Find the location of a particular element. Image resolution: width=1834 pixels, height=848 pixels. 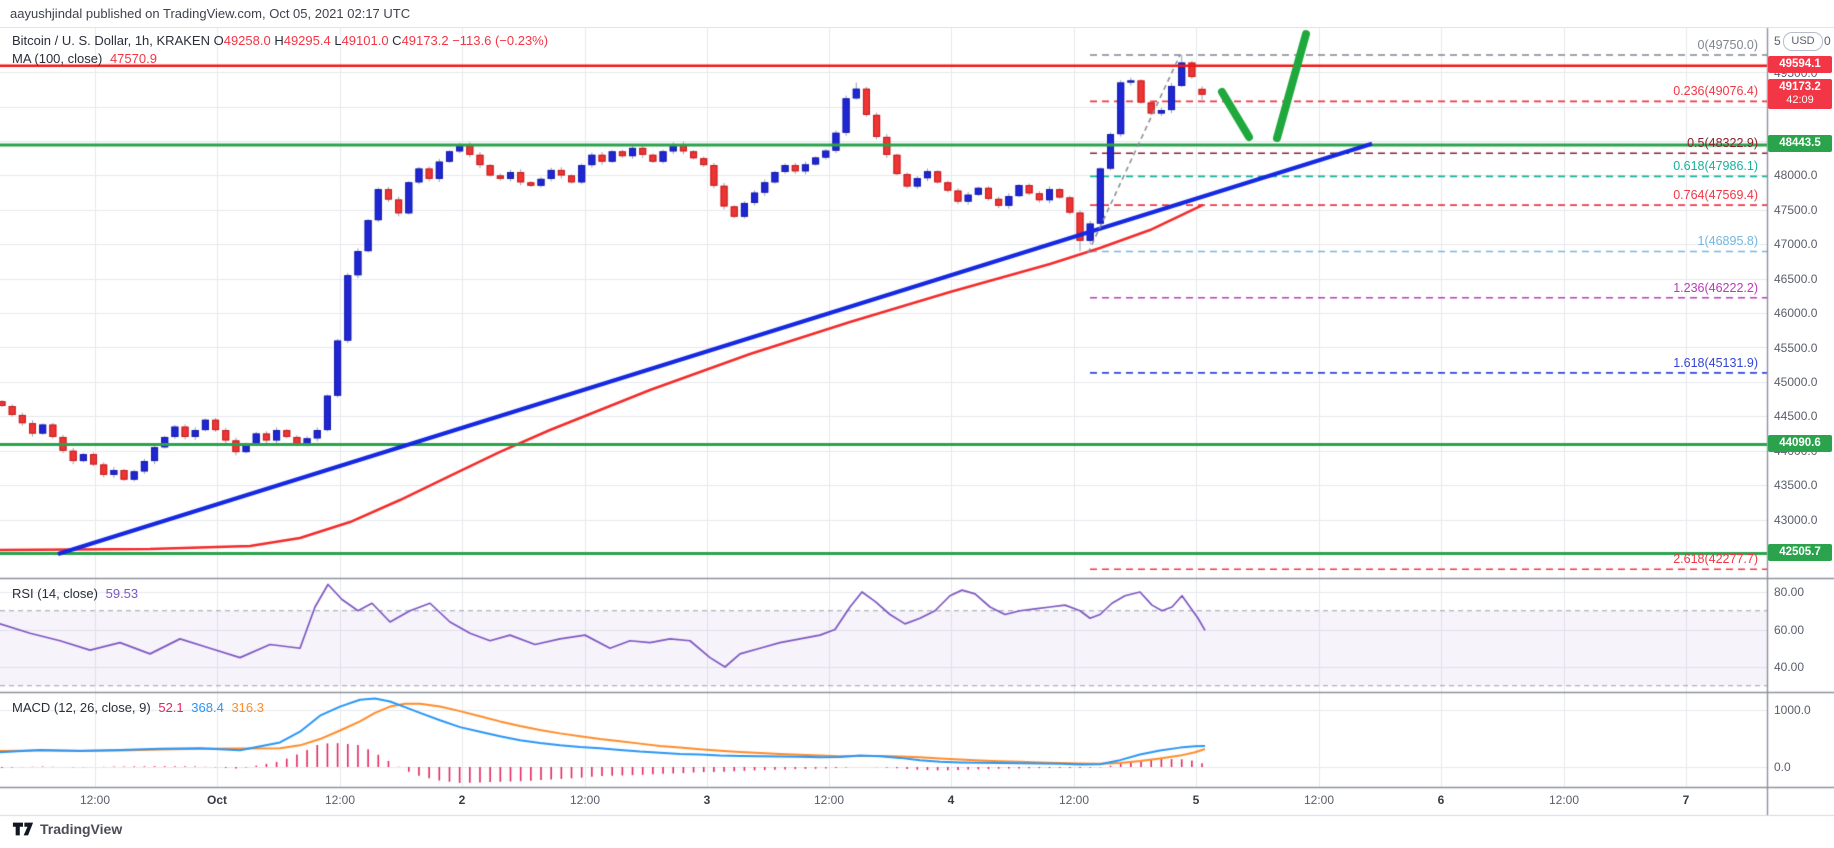

rsi-axis-label: 60.00 is located at coordinates (1789, 629).